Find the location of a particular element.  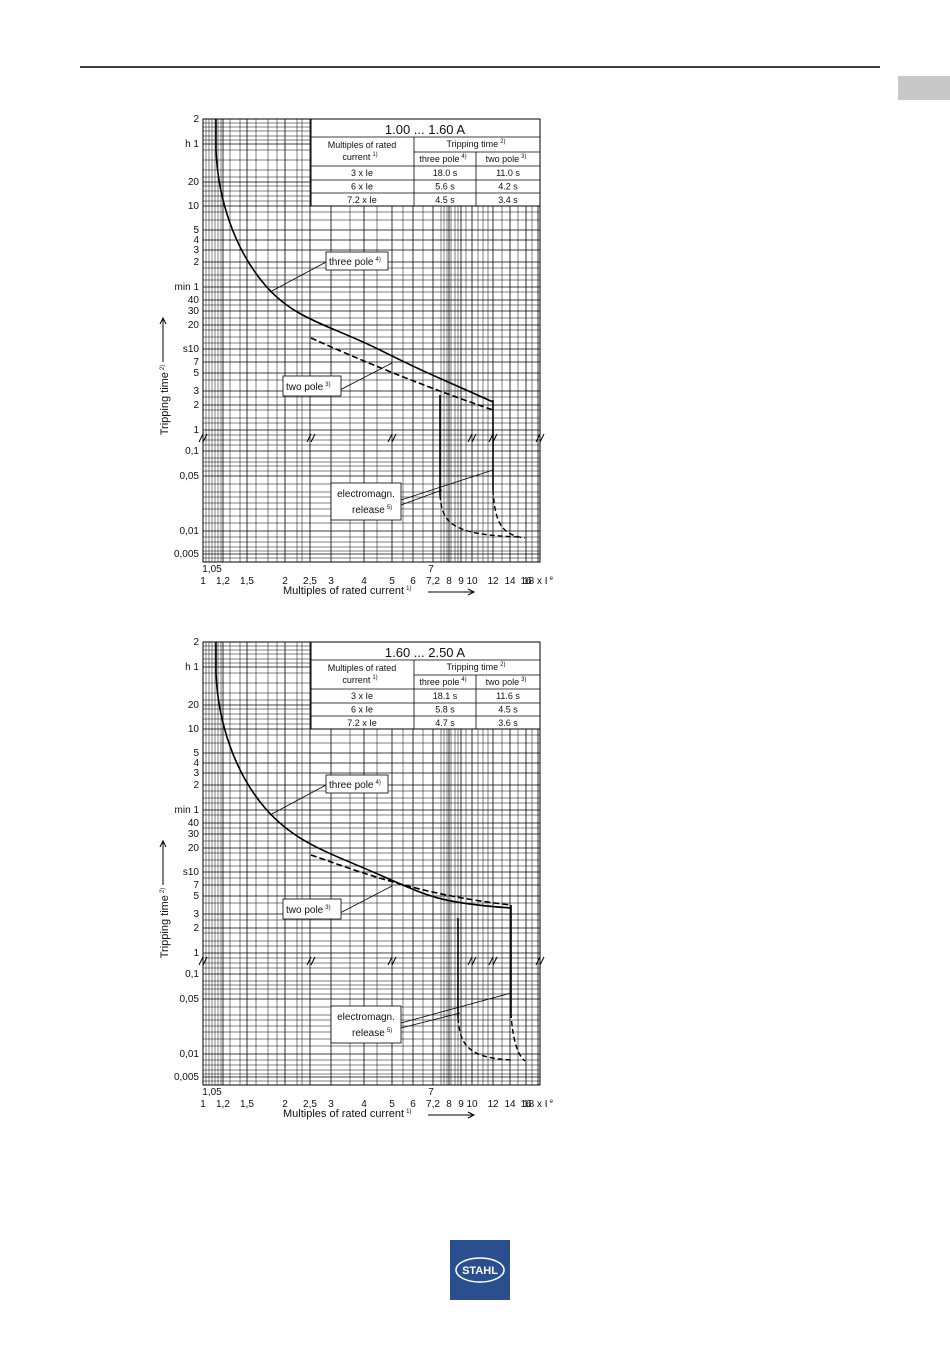

curve-two-pole is located at coordinates (402, 374).